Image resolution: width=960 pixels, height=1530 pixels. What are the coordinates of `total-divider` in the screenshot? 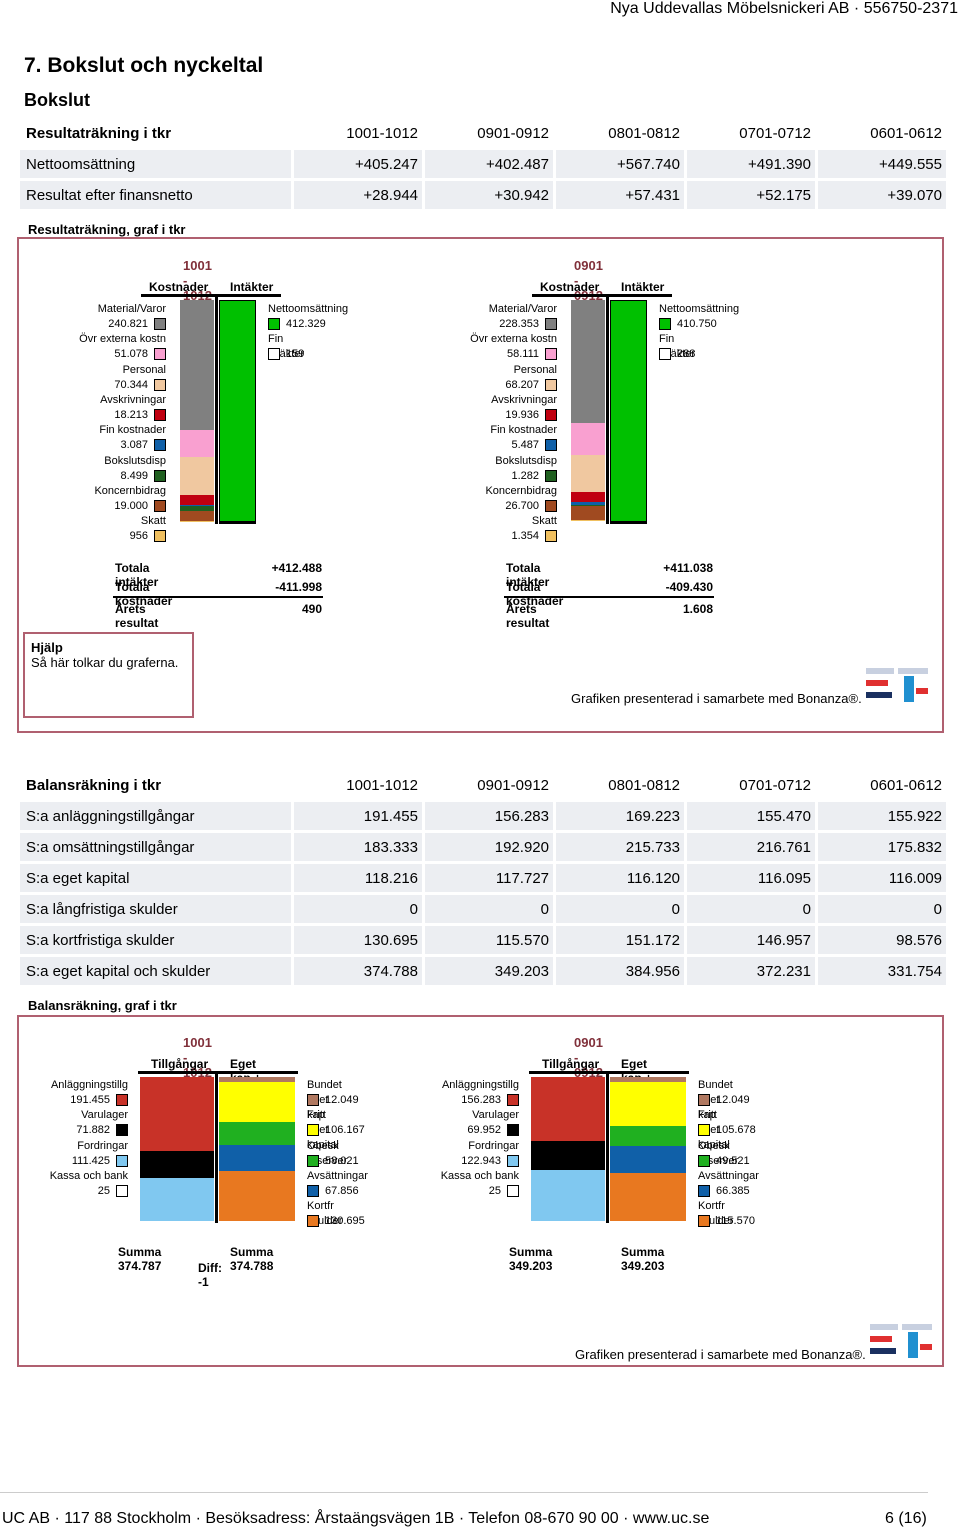 It's located at (218, 597).